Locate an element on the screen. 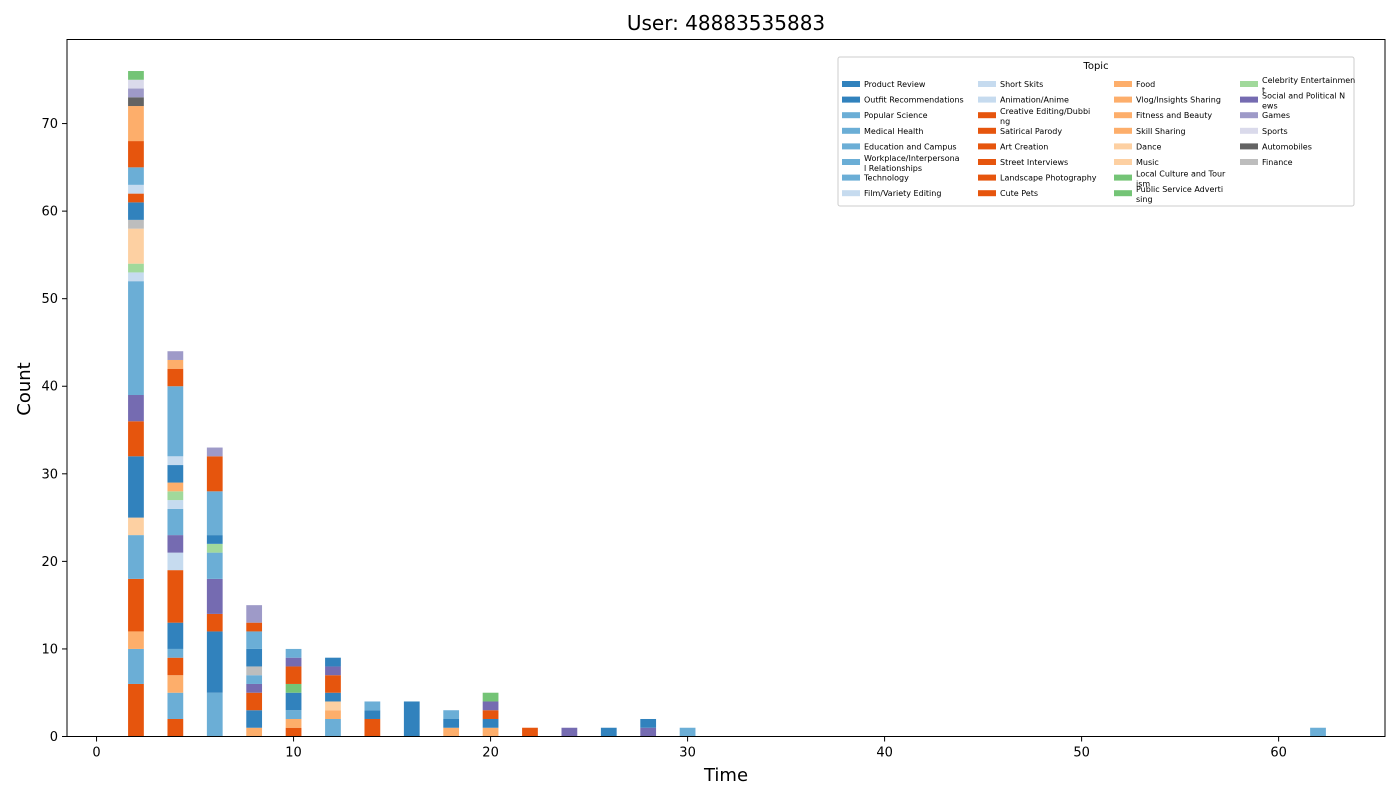 The width and height of the screenshot is (1400, 800). legend-label: Outfit Recommendations is located at coordinates (914, 100).